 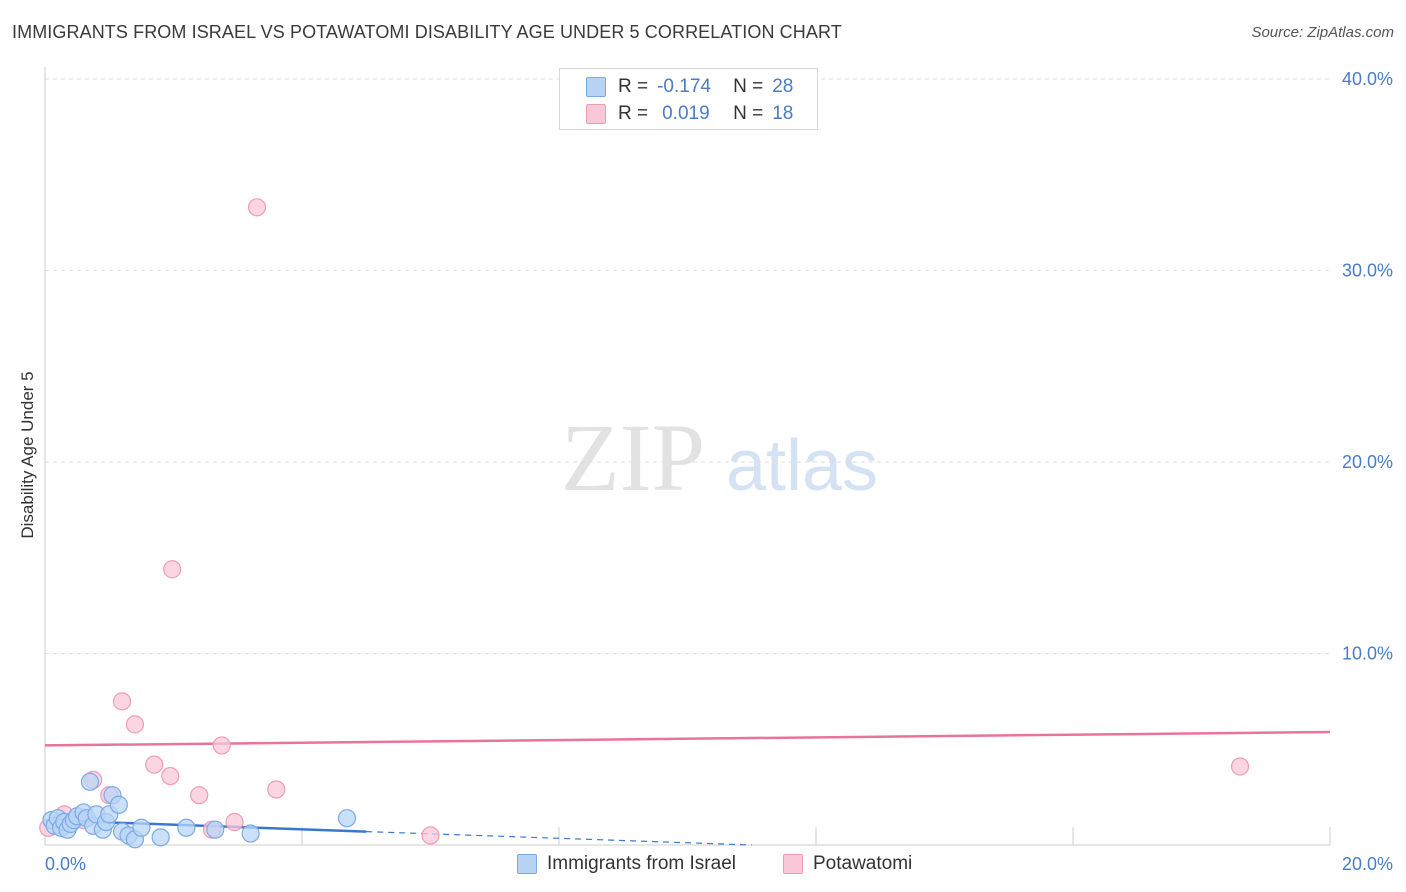 I want to click on bottom-legend-label-potawatomi: Potawatomi, so click(x=863, y=863).